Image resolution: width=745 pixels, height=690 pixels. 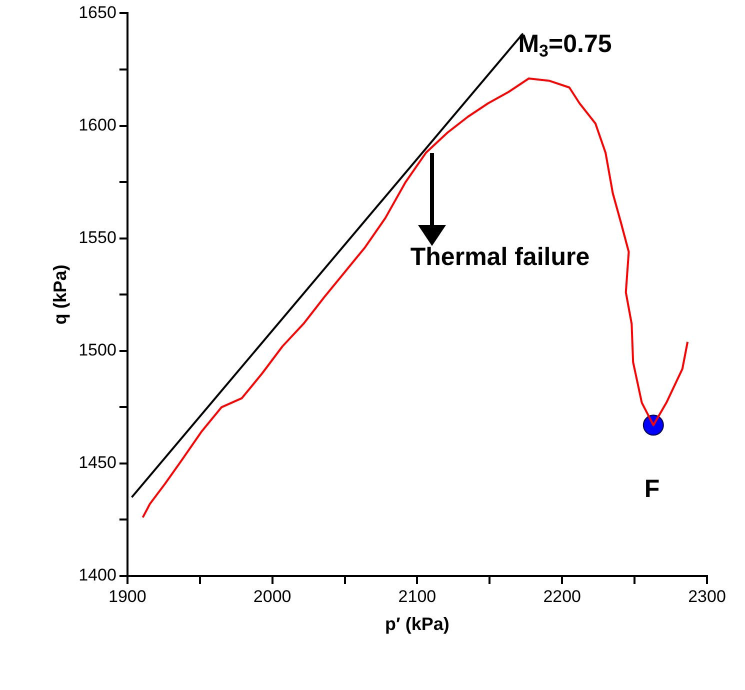 I want to click on y-tick-label: 1450, so click(x=97, y=462).